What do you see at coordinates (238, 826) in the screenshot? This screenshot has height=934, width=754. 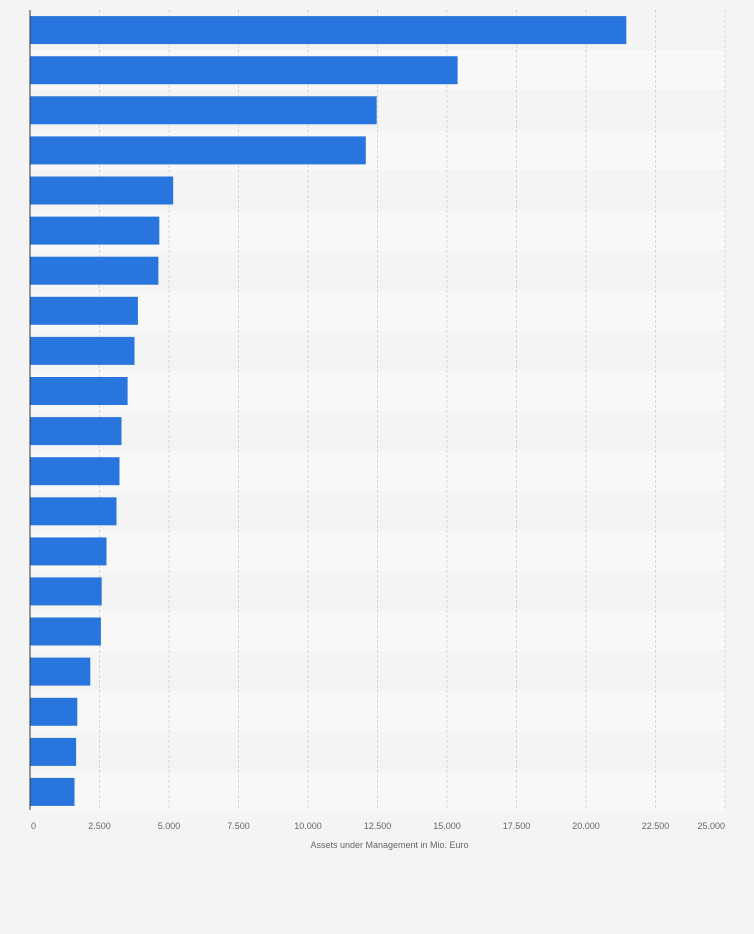 I see `x-tick-label: 7.500` at bounding box center [238, 826].